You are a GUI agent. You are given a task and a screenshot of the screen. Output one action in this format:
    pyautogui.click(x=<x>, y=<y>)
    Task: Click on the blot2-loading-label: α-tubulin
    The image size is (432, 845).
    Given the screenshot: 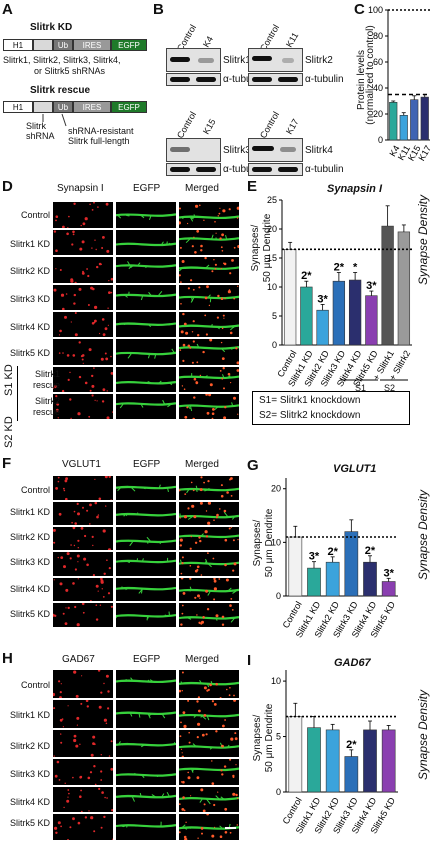 What is the action you would take?
    pyautogui.click(x=324, y=79)
    